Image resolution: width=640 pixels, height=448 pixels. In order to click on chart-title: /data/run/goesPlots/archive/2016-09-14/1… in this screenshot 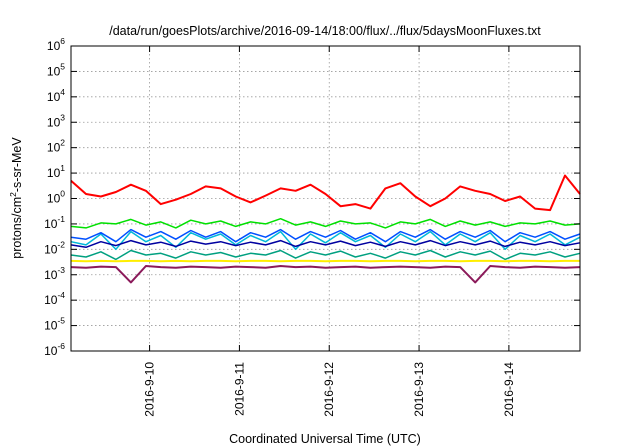, I will do `click(325, 31)`.